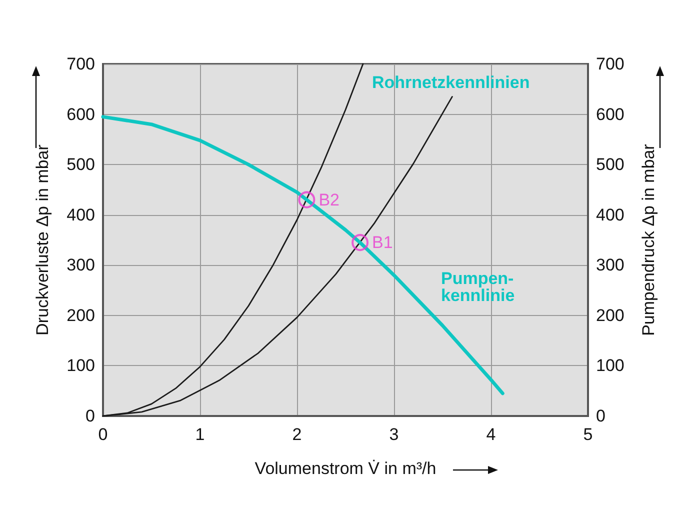 The image size is (688, 513). I want to click on y-axis-title: Druckverluste Δp in mbar, so click(42, 240).